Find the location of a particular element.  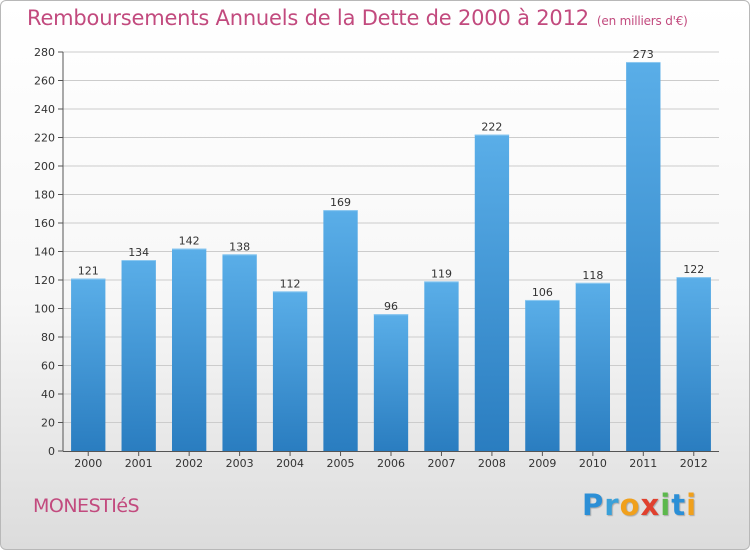

data-label: 273 is located at coordinates (643, 54).